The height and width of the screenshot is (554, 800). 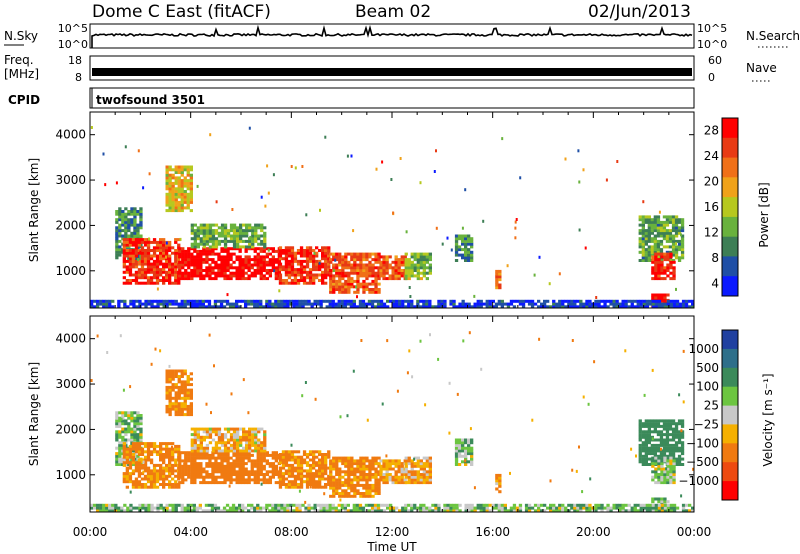 I want to click on freq-trace, so click(x=392, y=72).